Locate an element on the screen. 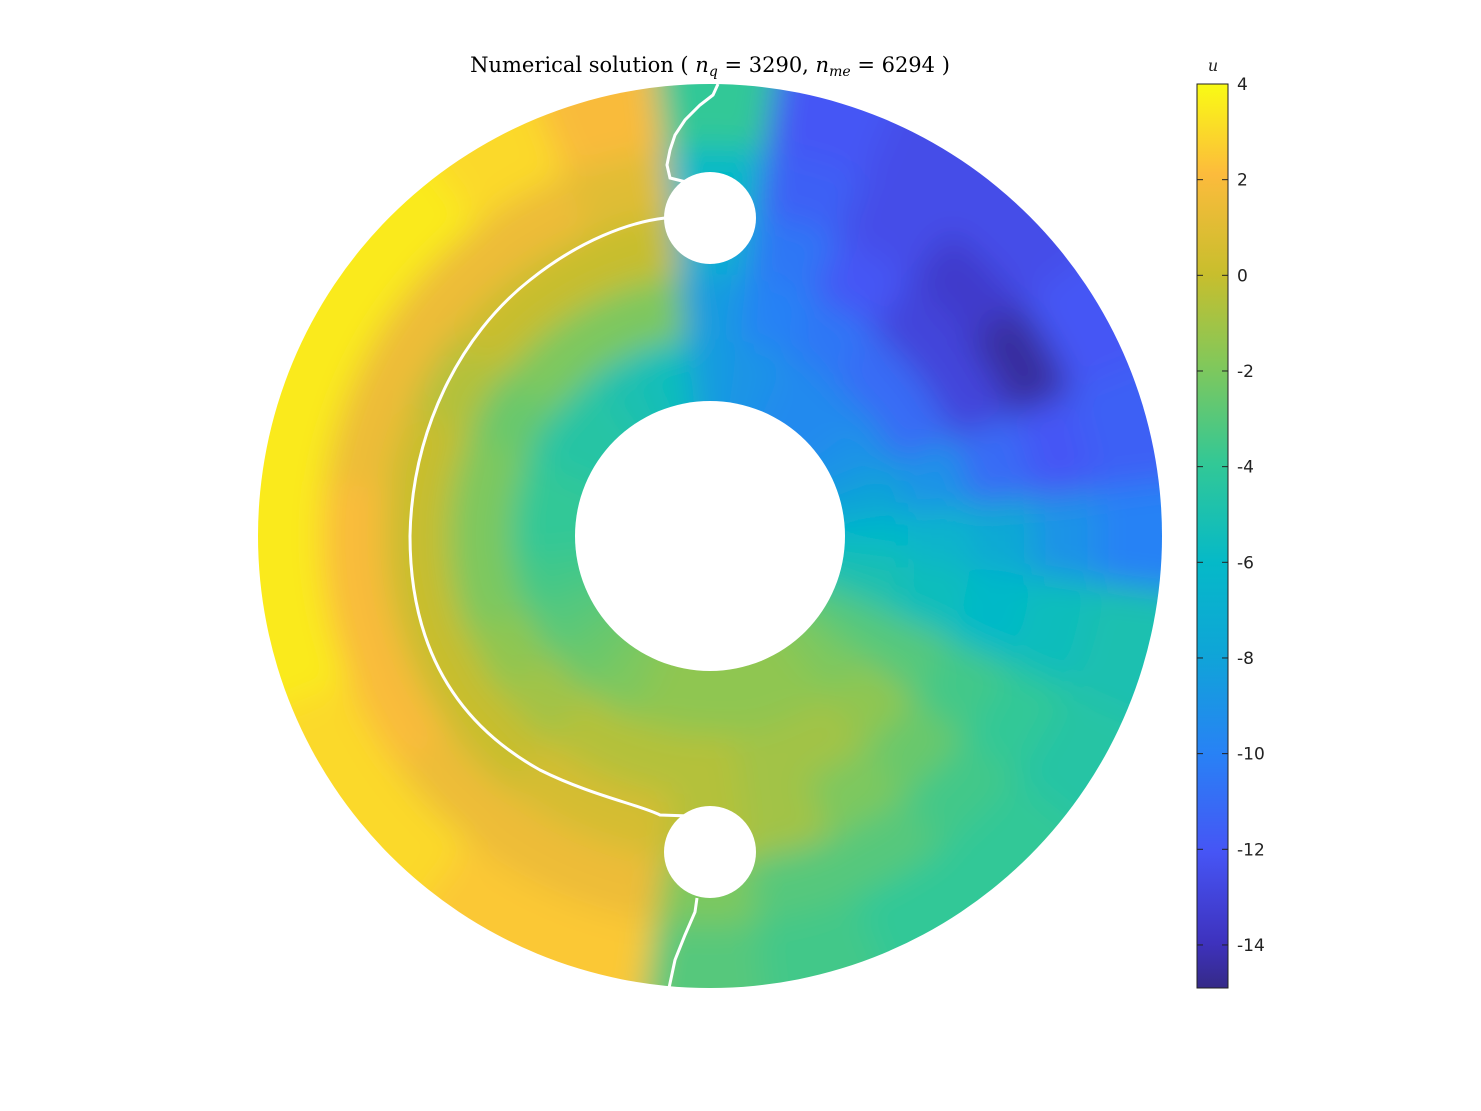  inner-hole is located at coordinates (710, 536).